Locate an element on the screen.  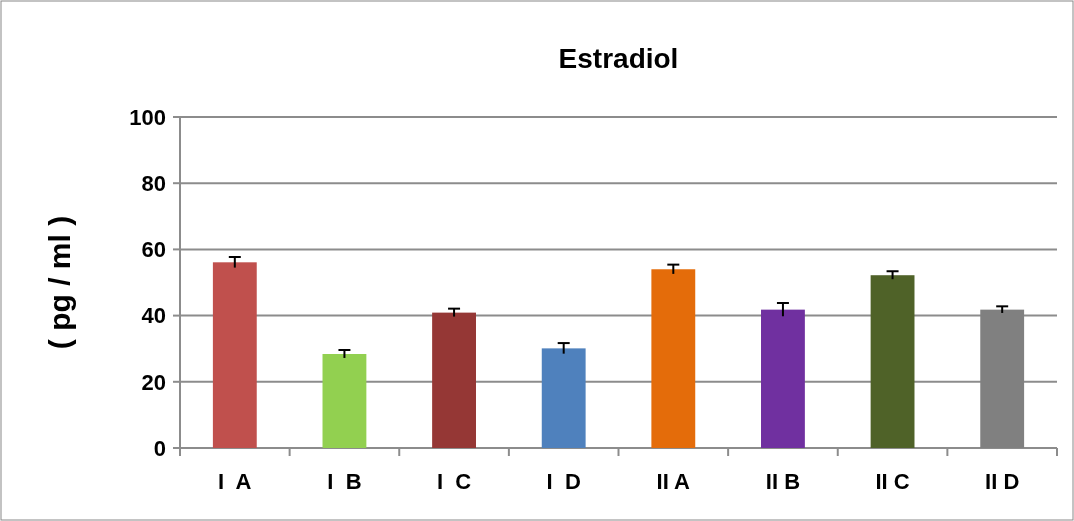
y-tick-label: 60 is located at coordinates (153, 250).